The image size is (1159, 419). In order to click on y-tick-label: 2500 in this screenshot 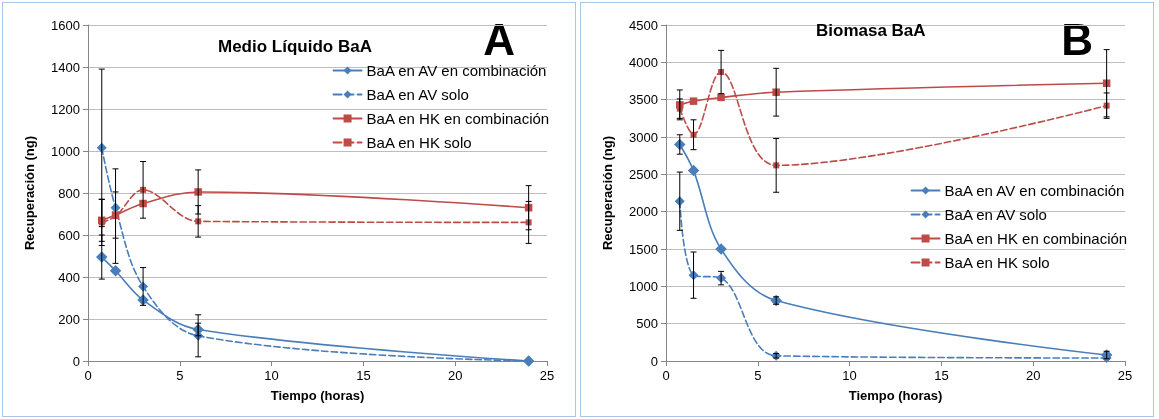, I will do `click(643, 174)`.